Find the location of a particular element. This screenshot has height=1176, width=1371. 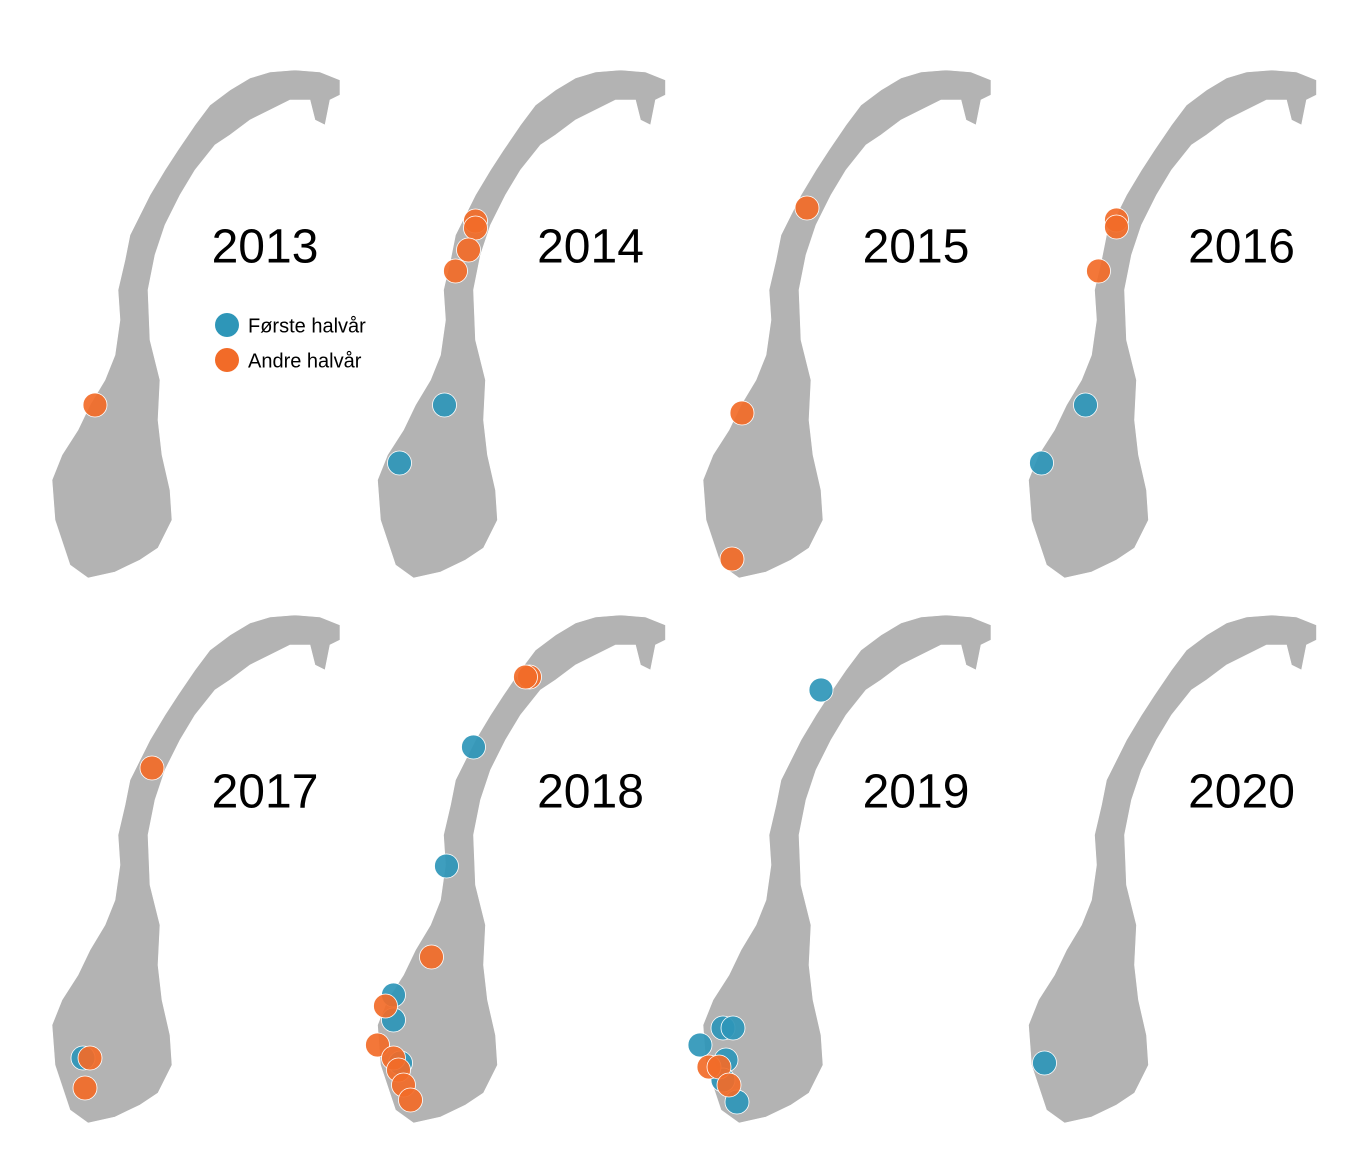

map-panel: 2017 is located at coordinates (196, 869).